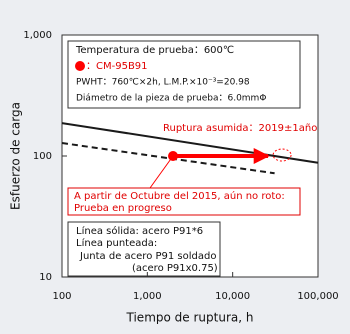 The image size is (350, 334). I want to click on condition: PWHT：760℃×2h, L.M.P.×10⁻³=20.98, so click(163, 83).